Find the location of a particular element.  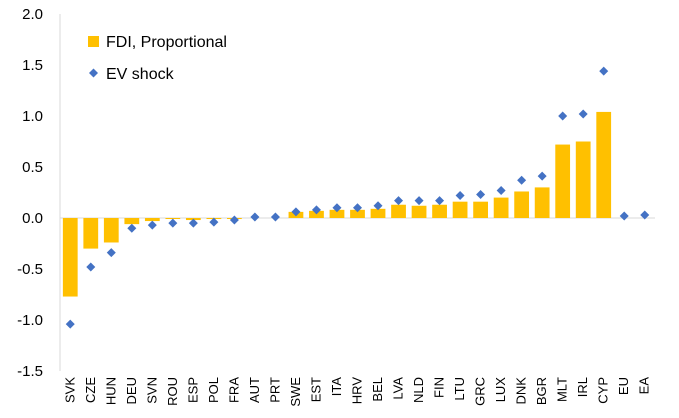

x-tick-label: DNK is located at coordinates (521, 391).